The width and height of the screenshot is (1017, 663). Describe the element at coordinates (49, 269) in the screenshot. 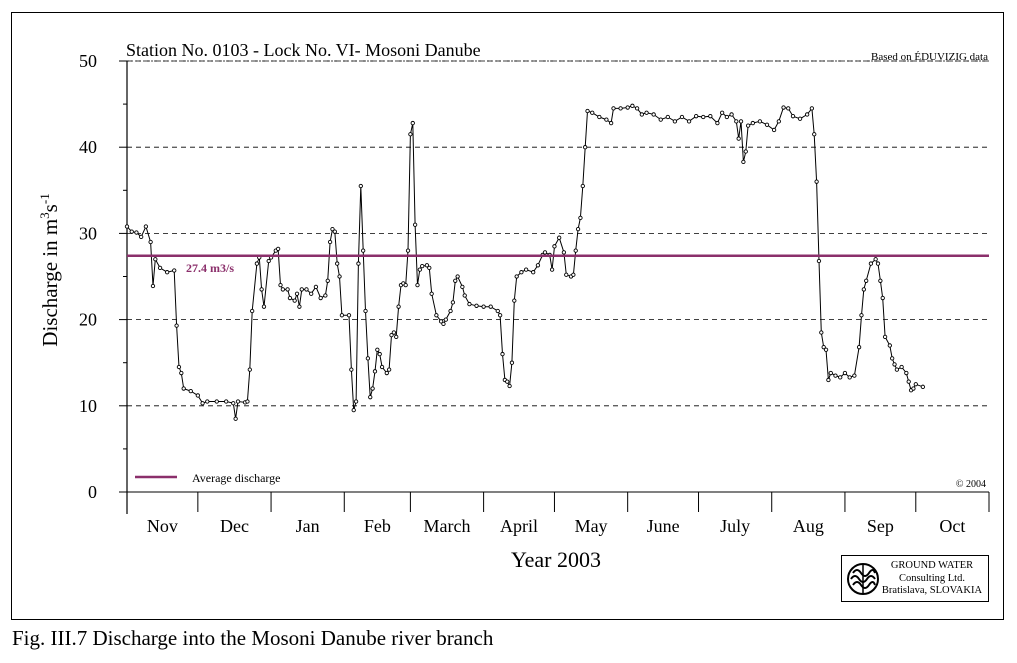

I see `y-axis-label: Discharge in m3s-1` at that location.